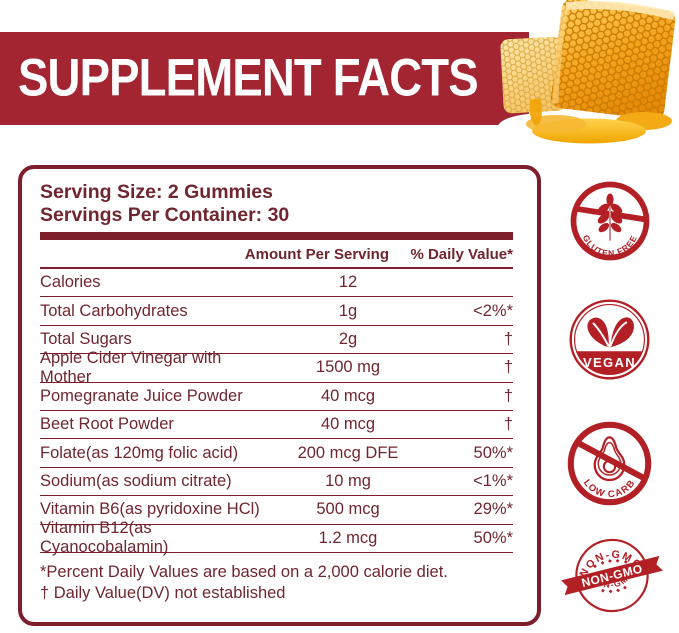  What do you see at coordinates (276, 425) in the screenshot?
I see `table-row: Beet Root Powder 40 mcg †` at bounding box center [276, 425].